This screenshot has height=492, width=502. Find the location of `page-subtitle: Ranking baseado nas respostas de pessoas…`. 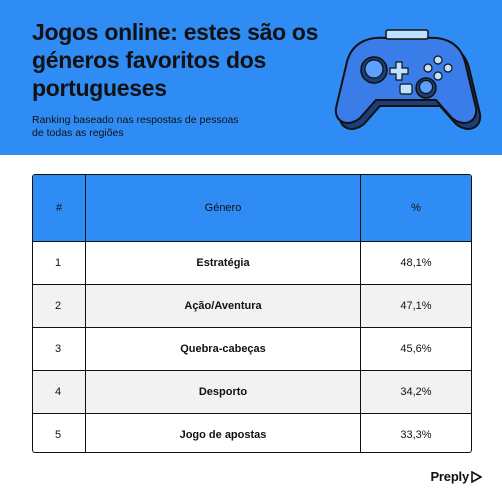

page-subtitle: Ranking baseado nas respostas de pessoas… is located at coordinates (135, 126).